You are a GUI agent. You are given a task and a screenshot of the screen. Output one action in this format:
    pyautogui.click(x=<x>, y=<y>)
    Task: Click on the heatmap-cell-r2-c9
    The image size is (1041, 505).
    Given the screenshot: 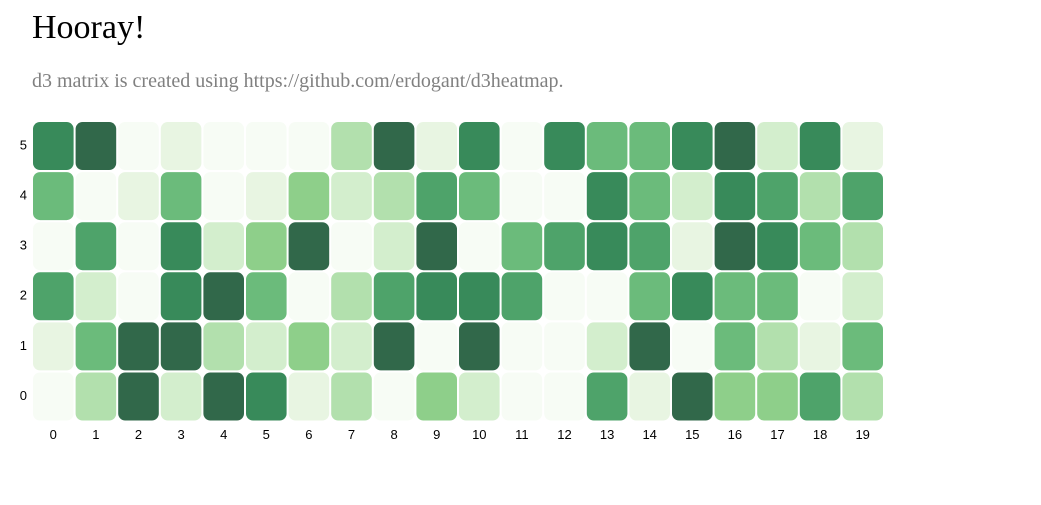 What is the action you would take?
    pyautogui.click(x=436, y=296)
    